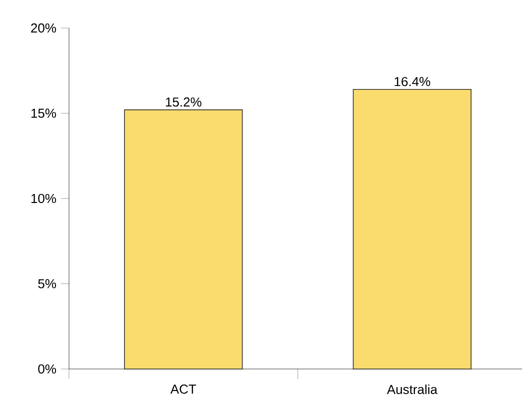 The width and height of the screenshot is (523, 401). Describe the element at coordinates (43, 28) in the screenshot. I see `y-tick-label: 20%` at that location.